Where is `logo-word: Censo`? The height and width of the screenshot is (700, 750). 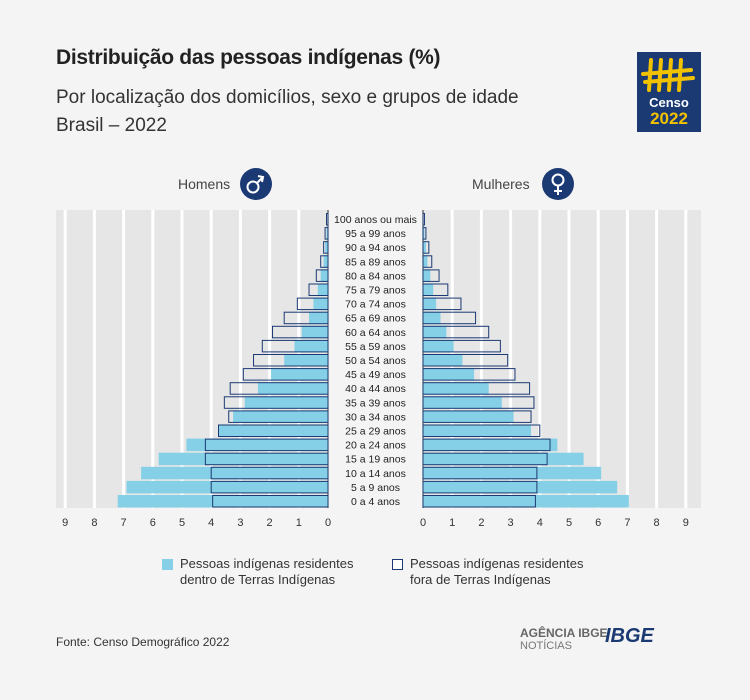 logo-word: Censo is located at coordinates (669, 102).